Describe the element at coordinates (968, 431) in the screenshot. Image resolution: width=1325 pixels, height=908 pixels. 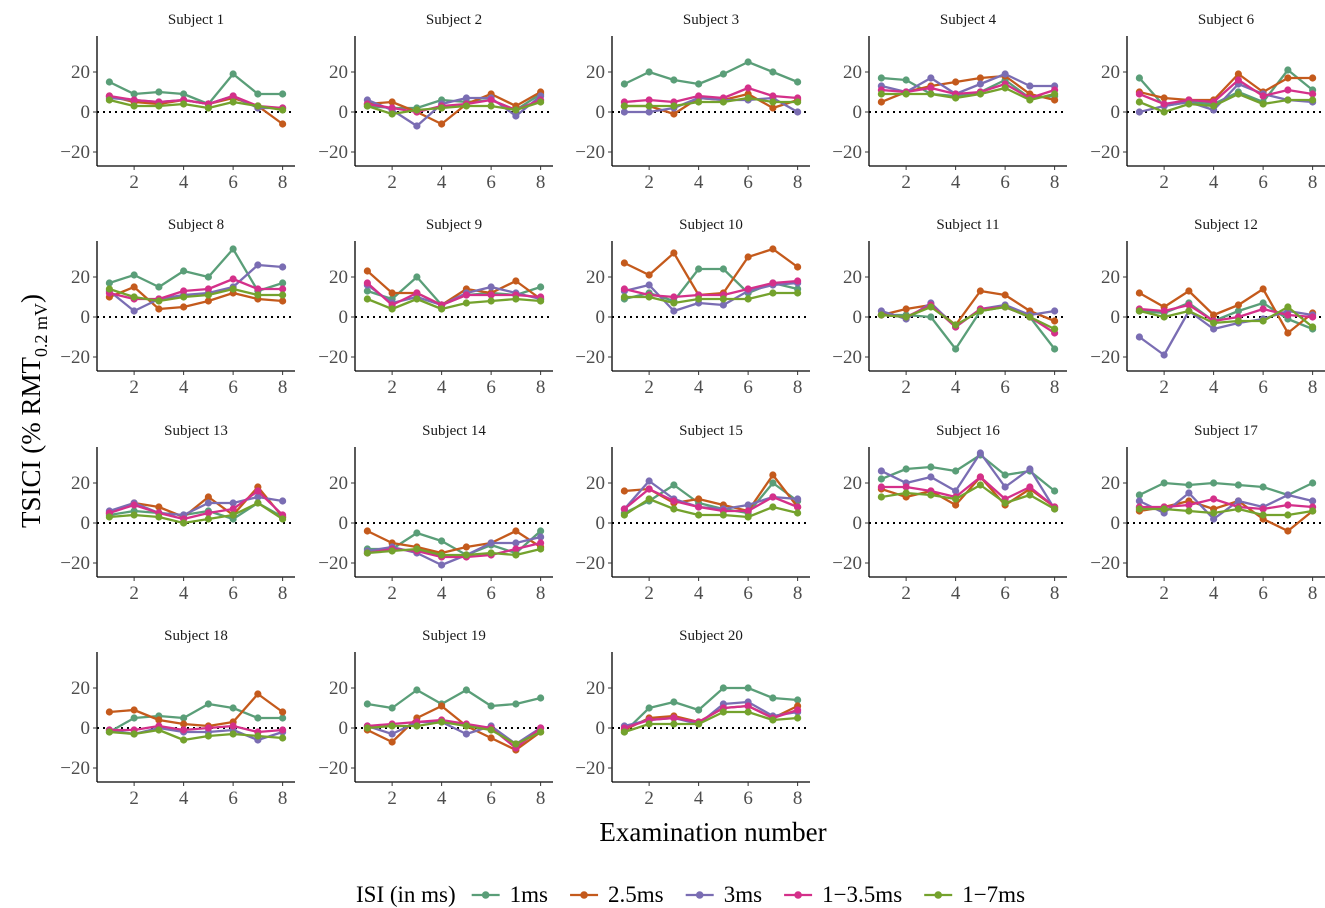
I see `panel-title: Subject 16` at that location.